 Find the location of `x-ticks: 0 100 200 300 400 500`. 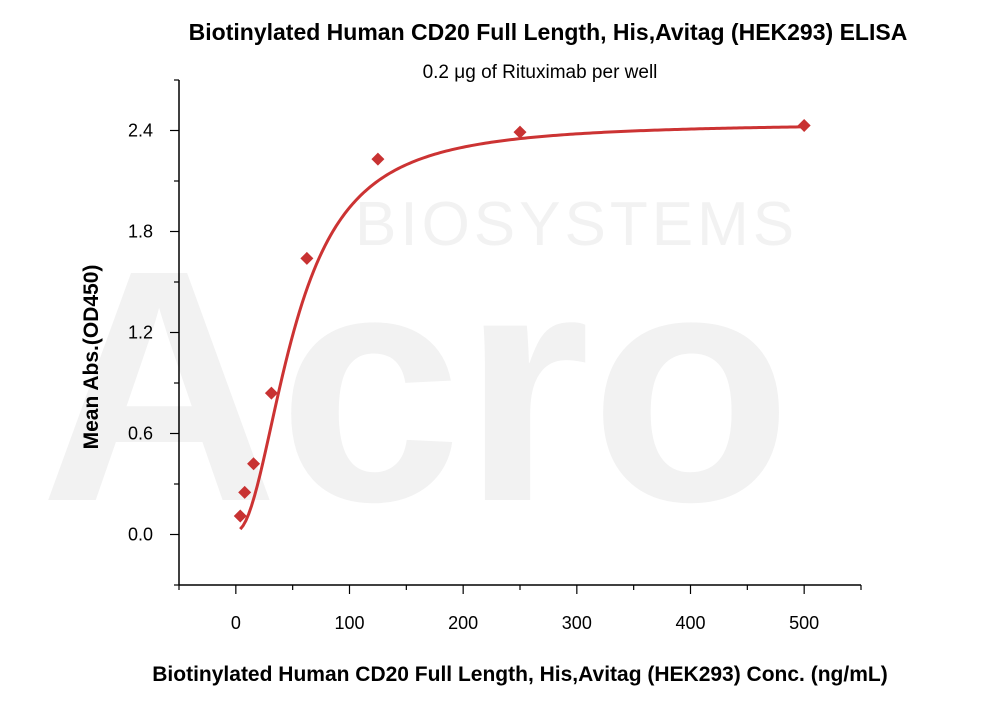

x-ticks: 0 100 200 300 400 500 is located at coordinates (520, 609).